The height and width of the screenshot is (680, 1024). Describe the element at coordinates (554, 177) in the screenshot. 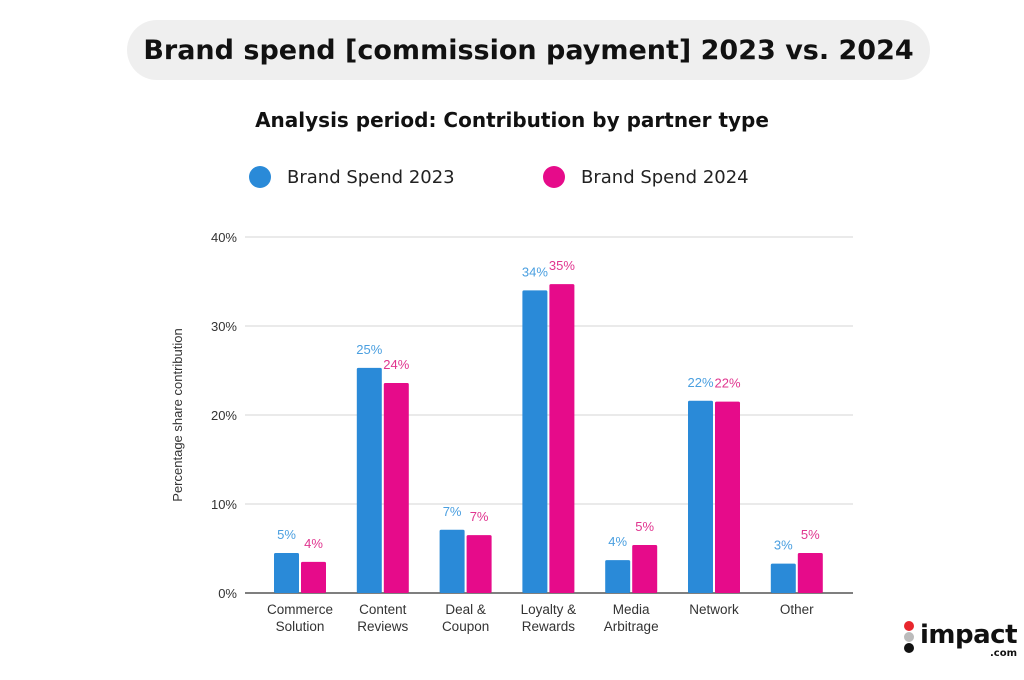

I see `legend-dot-2024-icon` at that location.